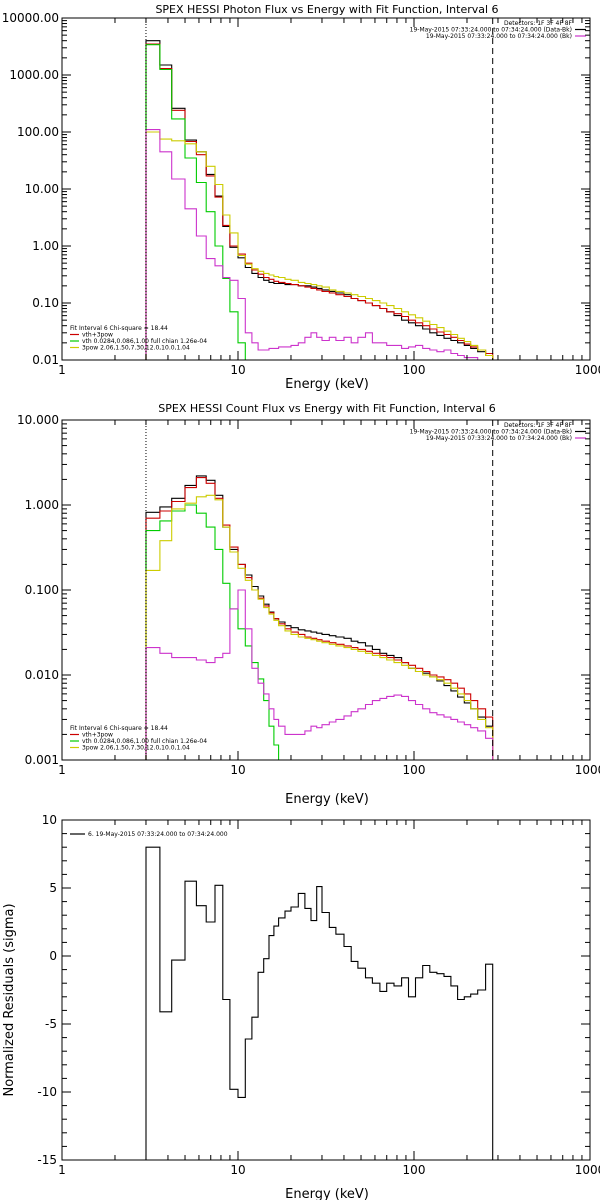 Image resolution: width=600 pixels, height=1200 pixels. What do you see at coordinates (42, 505) in the screenshot?
I see `y-tick-label: 1.000` at bounding box center [42, 505].